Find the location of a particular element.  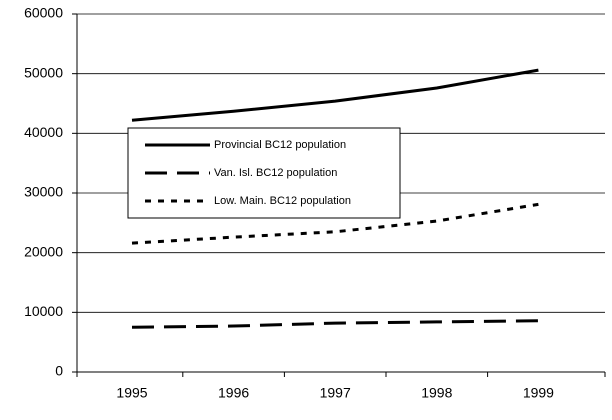

legend-label: Van. Isl. BC12 population is located at coordinates (275, 173).